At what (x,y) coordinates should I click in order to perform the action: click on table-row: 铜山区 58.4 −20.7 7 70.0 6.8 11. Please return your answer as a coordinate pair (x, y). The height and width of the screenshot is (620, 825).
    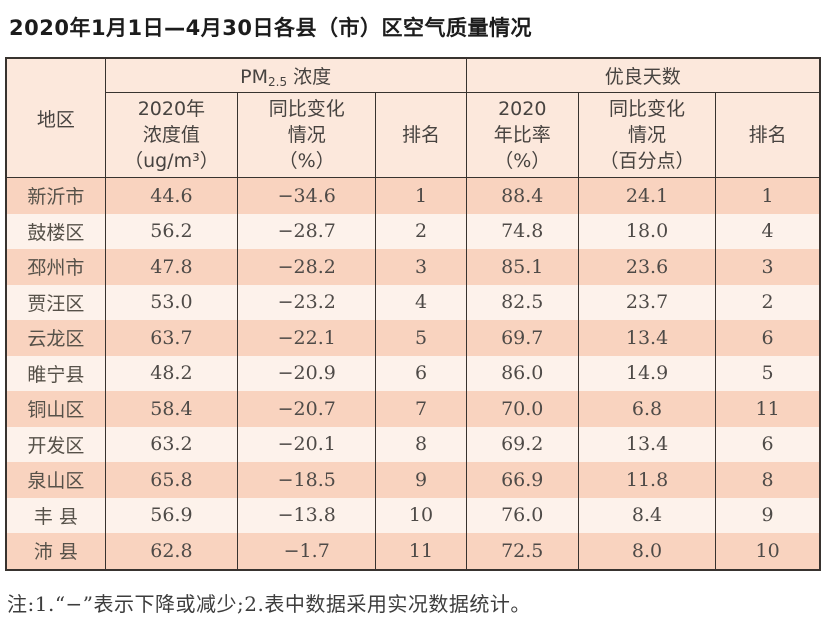
    Looking at the image, I should click on (413, 409).